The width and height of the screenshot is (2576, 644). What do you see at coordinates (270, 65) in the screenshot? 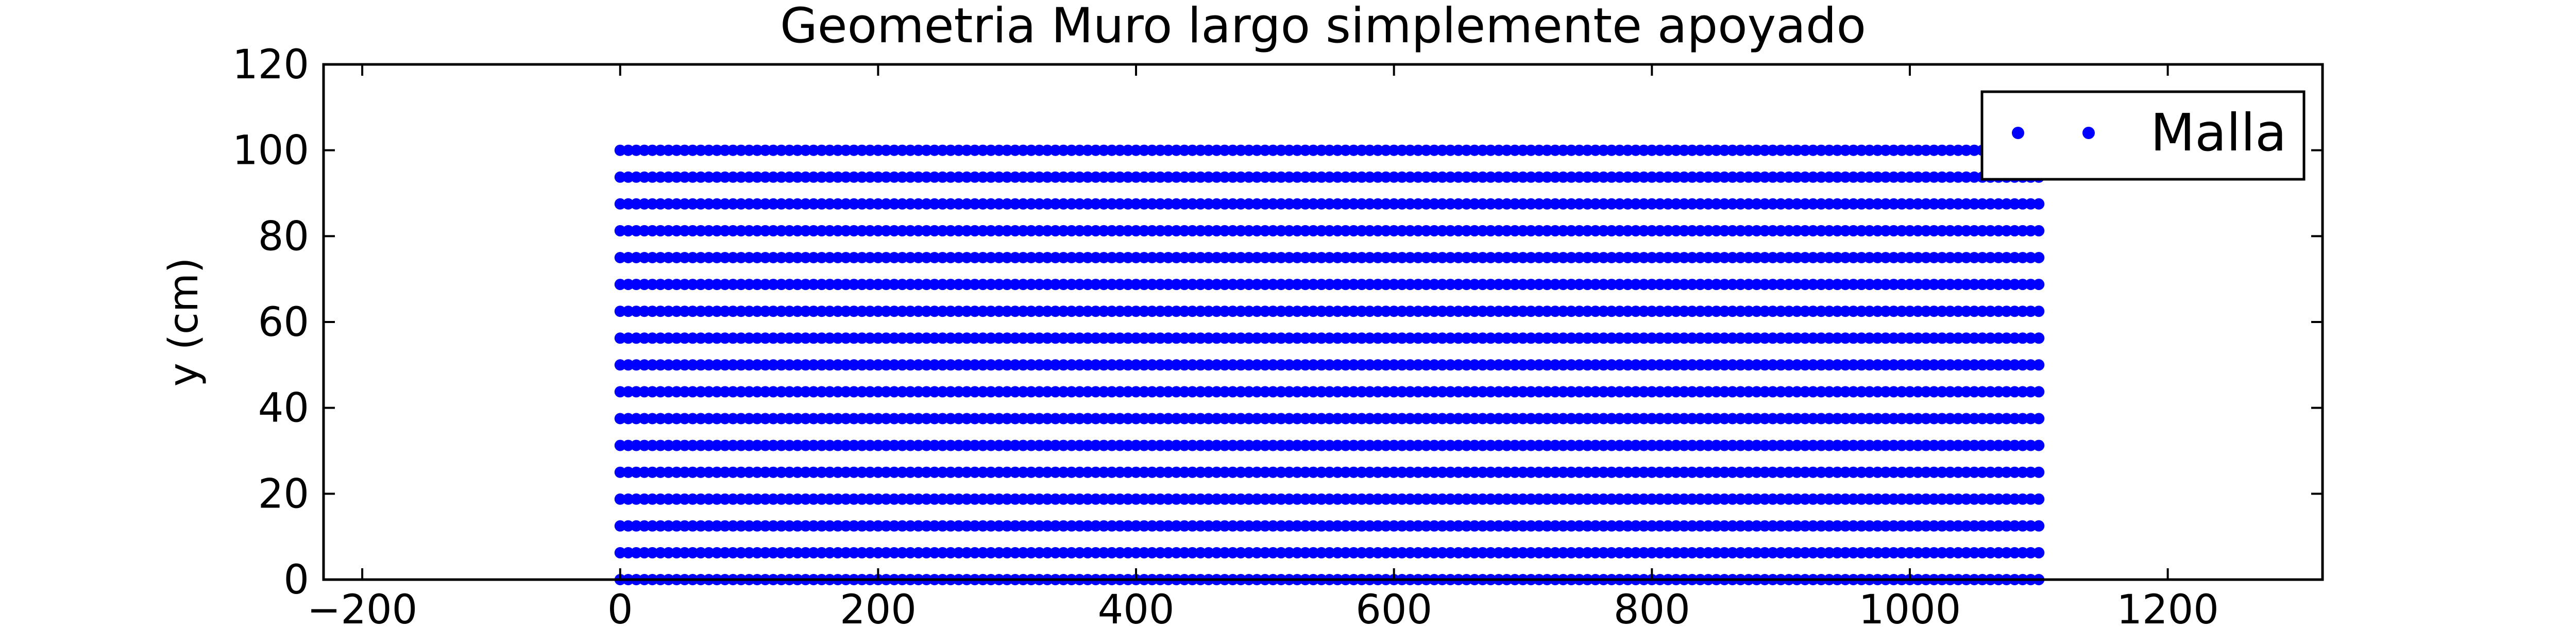
I see `y-tick-label: 120` at bounding box center [270, 65].